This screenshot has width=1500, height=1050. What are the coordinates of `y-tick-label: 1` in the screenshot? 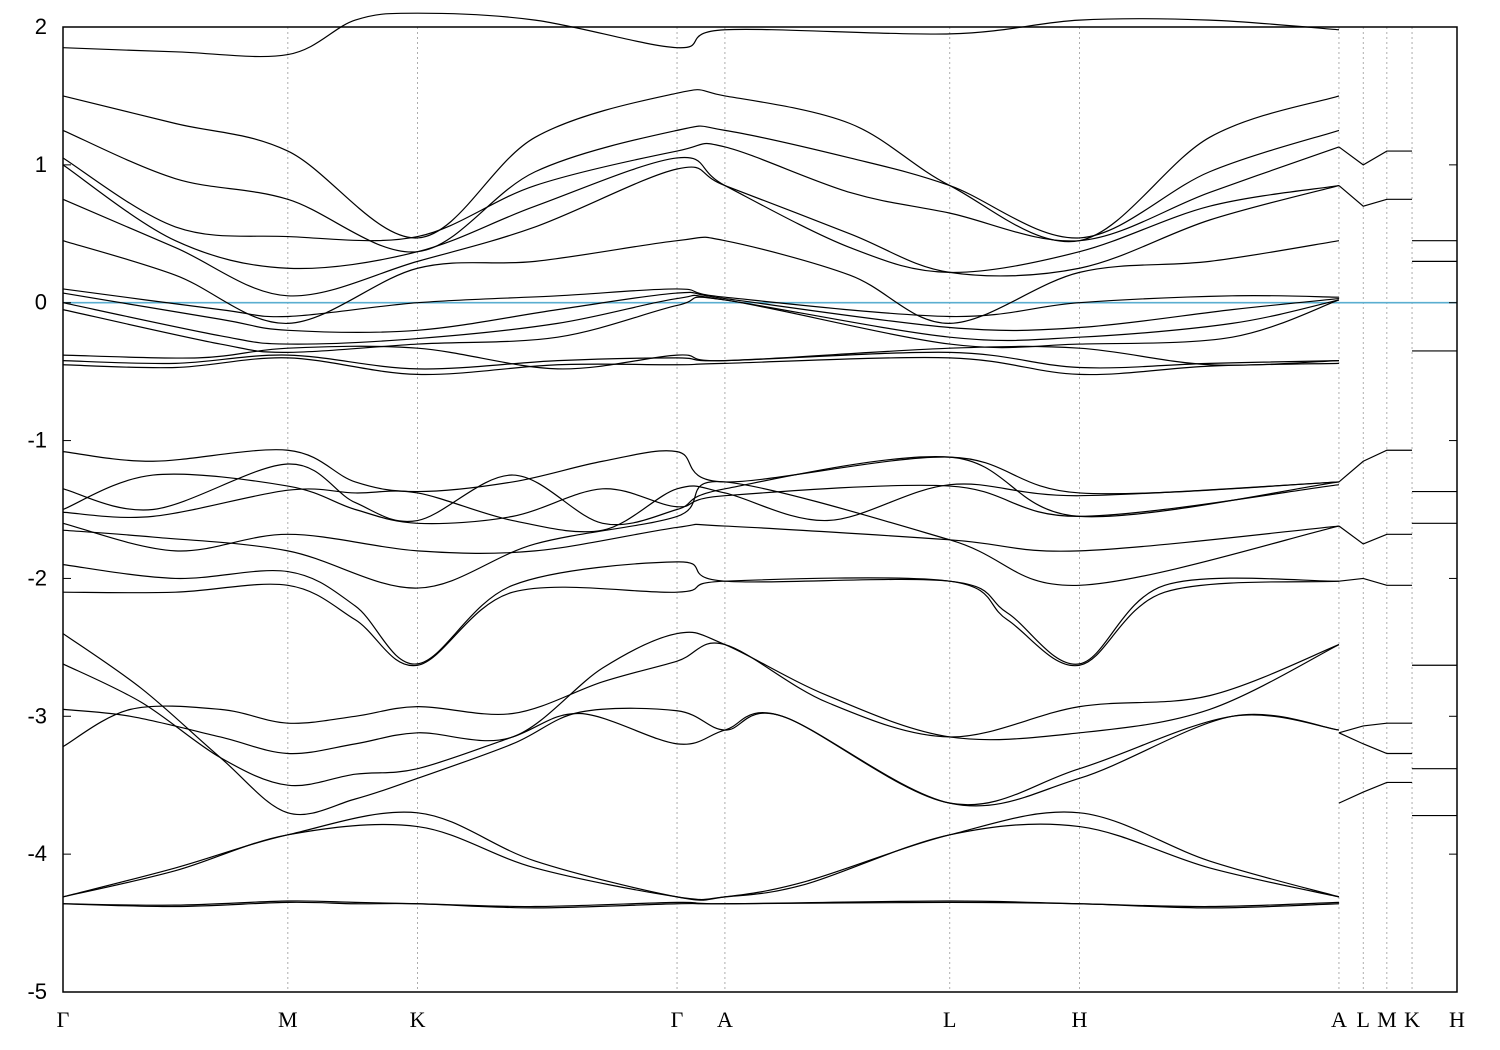 It's located at (41, 164).